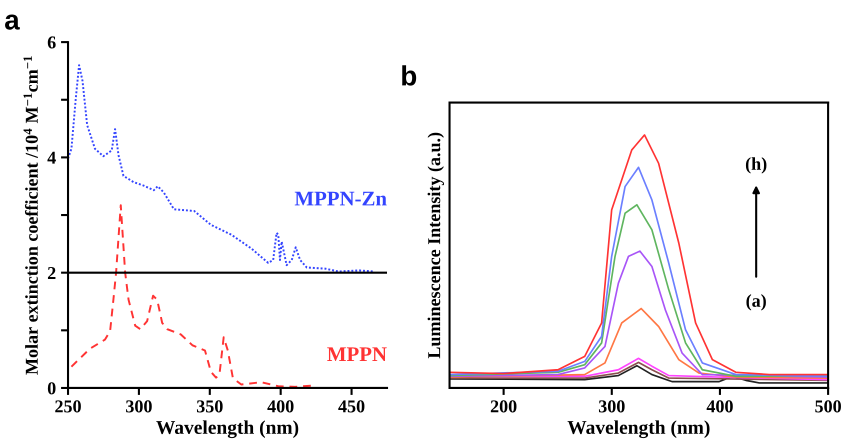  Describe the element at coordinates (340, 199) in the screenshot. I see `series-label: MPPN-Zn` at that location.